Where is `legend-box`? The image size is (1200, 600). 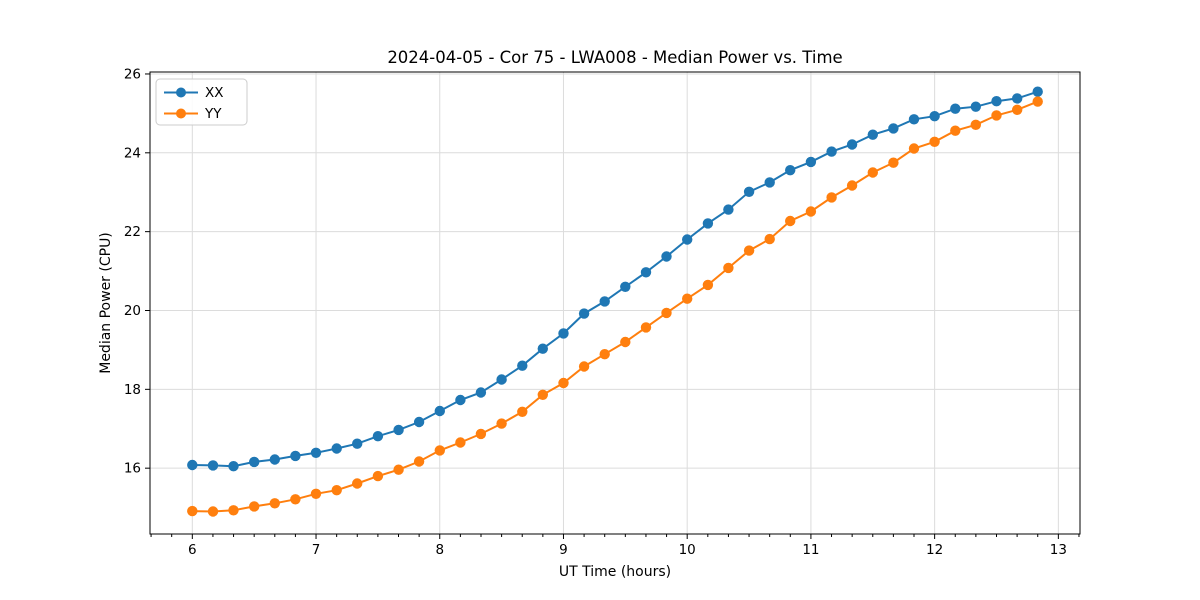
legend-box is located at coordinates (201, 102).